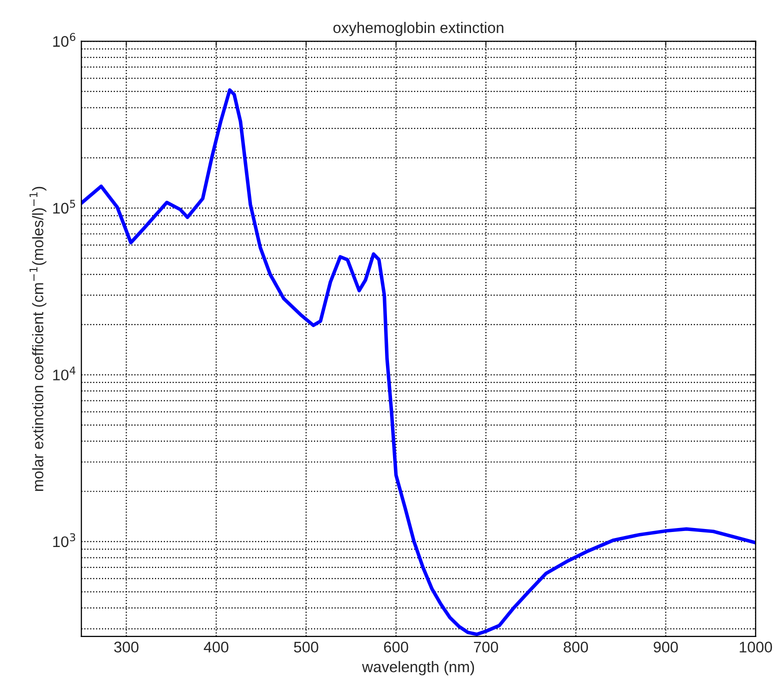  I want to click on x-tick-label: 300, so click(126, 647).